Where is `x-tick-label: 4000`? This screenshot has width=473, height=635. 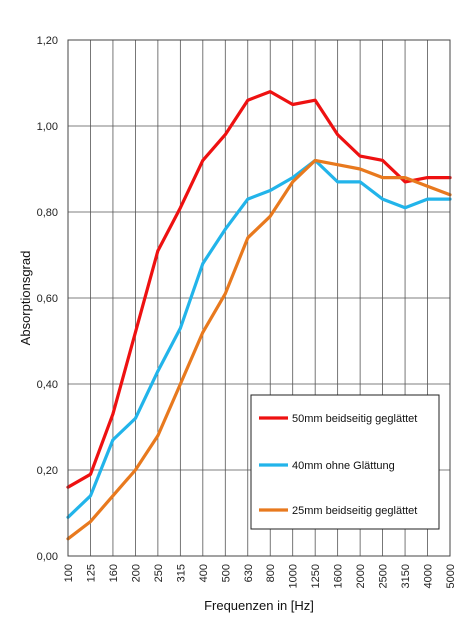
x-tick-label: 4000 is located at coordinates (429, 576).